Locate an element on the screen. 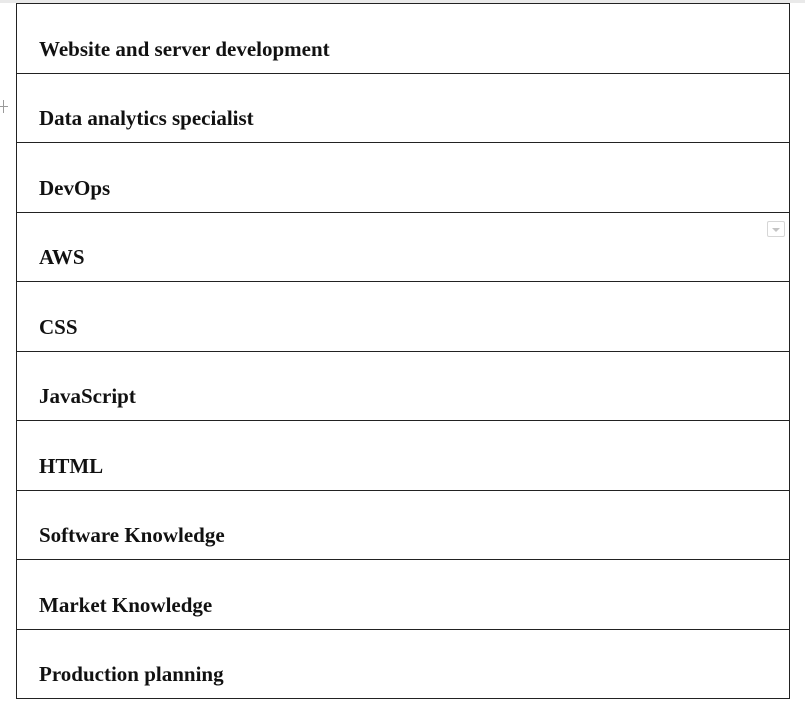 The width and height of the screenshot is (805, 715). skill-cell: Data analytics specialist is located at coordinates (403, 107).